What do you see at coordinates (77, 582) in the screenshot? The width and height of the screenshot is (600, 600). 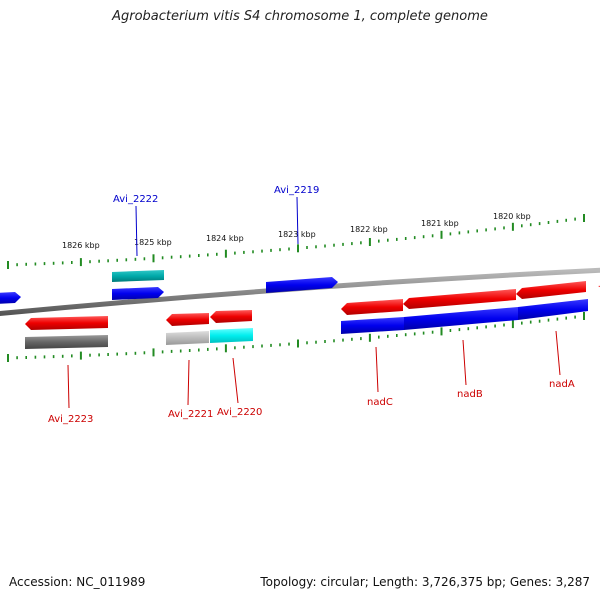 I see `accession-label: Accession: NC_011989` at bounding box center [77, 582].